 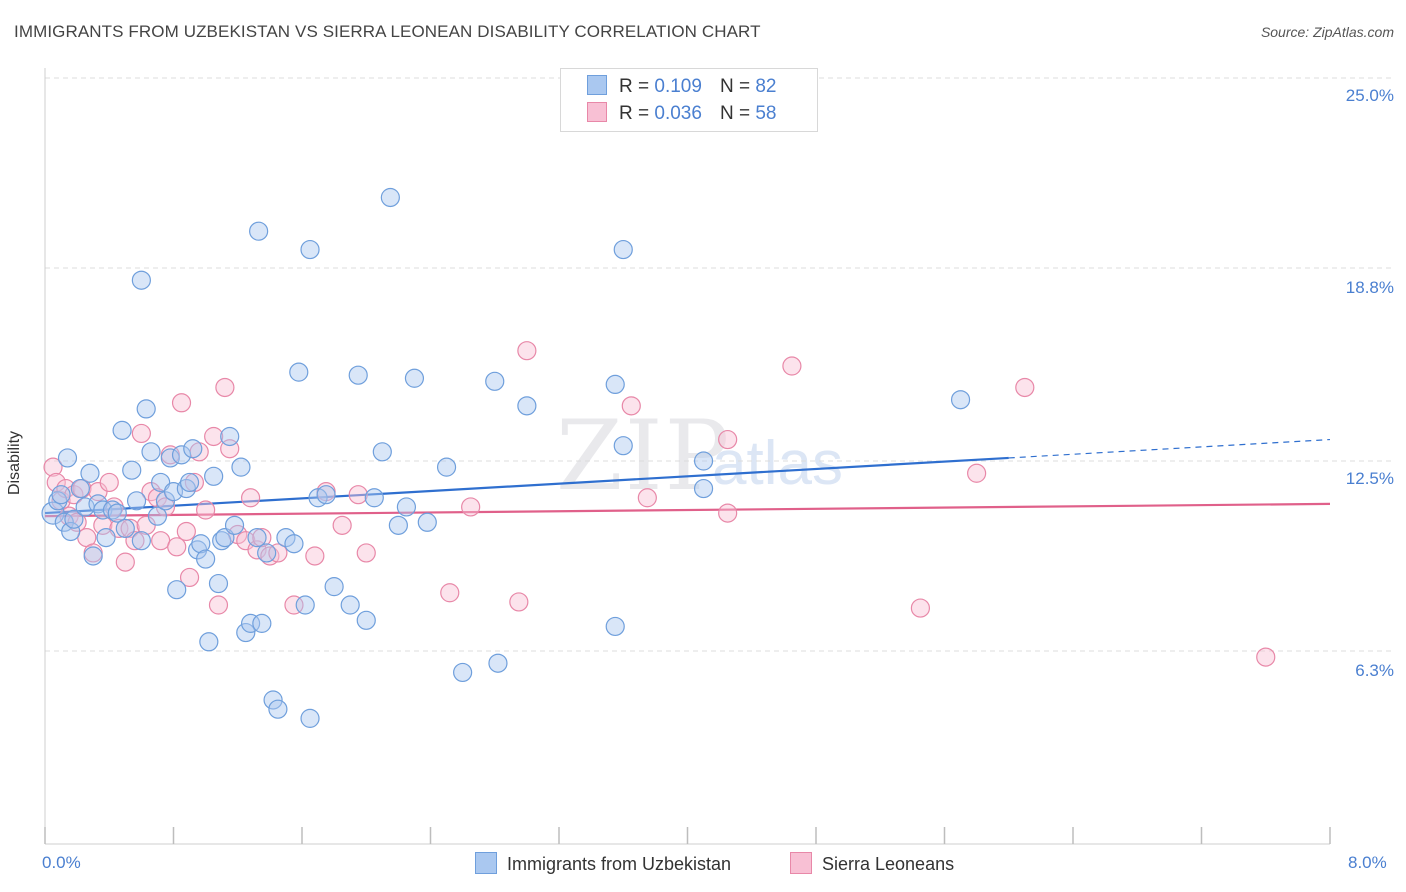 I want to click on trend-lines, so click(x=687, y=478).